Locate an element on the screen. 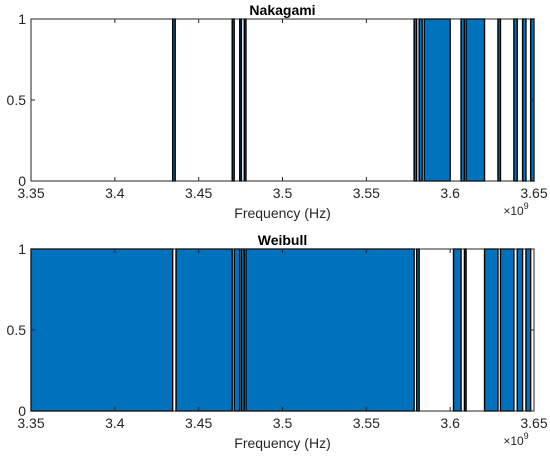 This screenshot has height=463, width=550. nakagami-y-tick-label: 1 is located at coordinates (22, 19).